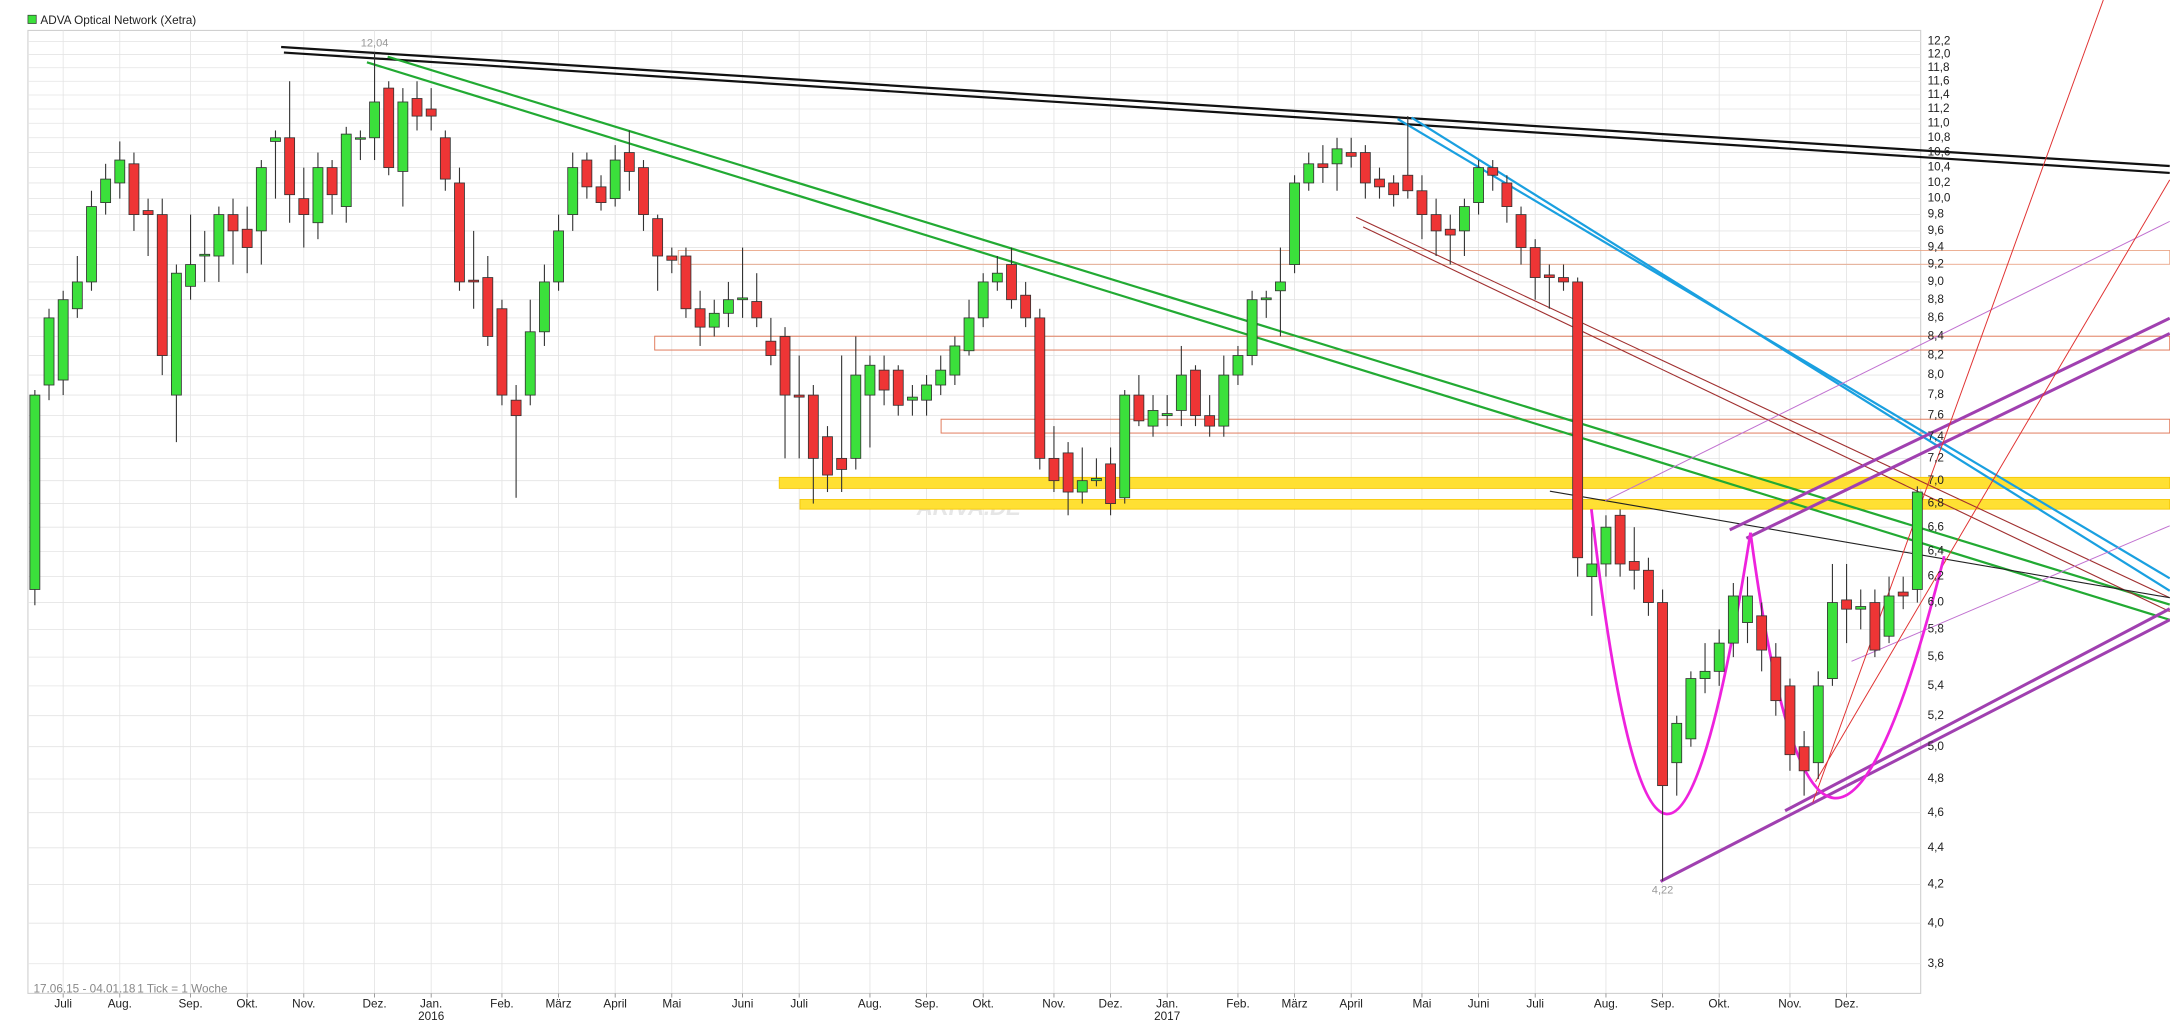  Describe the element at coordinates (1936, 602) in the screenshot. I see `y-tick-label: 6,0` at that location.